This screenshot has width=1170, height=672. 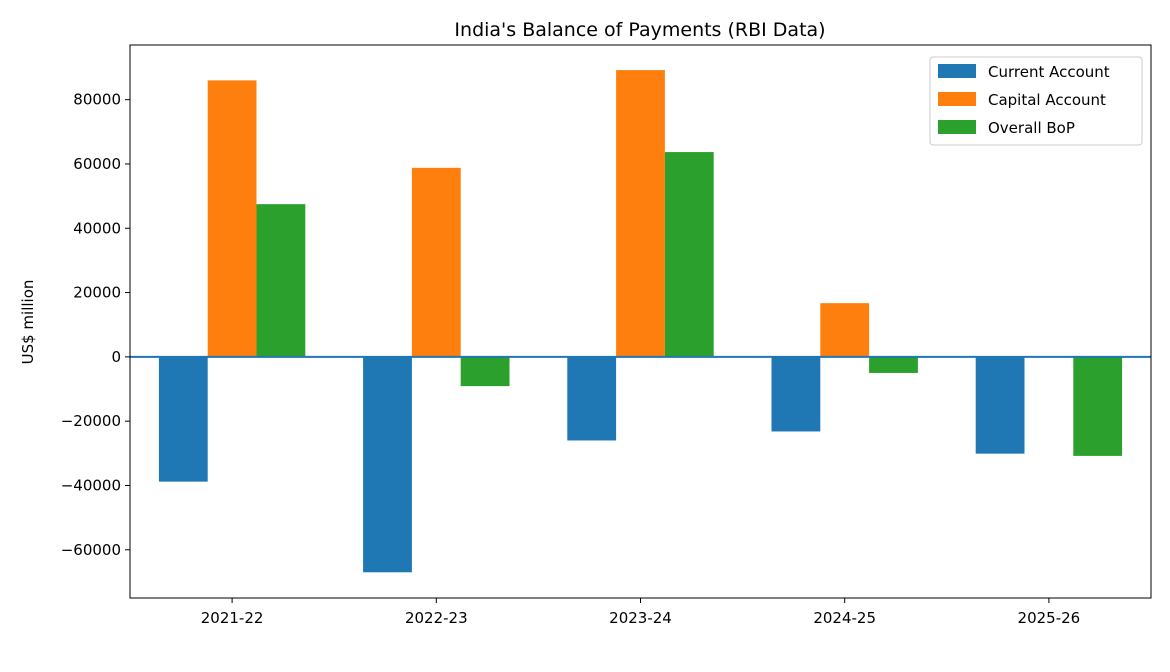 I want to click on y-tick-label: 0, so click(x=116, y=357).